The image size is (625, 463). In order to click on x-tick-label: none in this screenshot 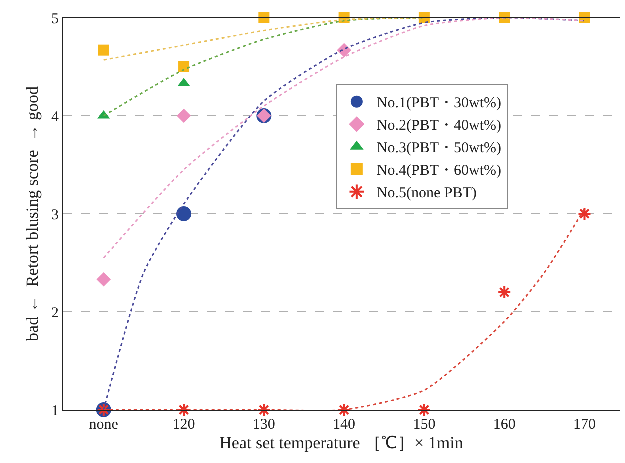, I will do `click(104, 425)`.